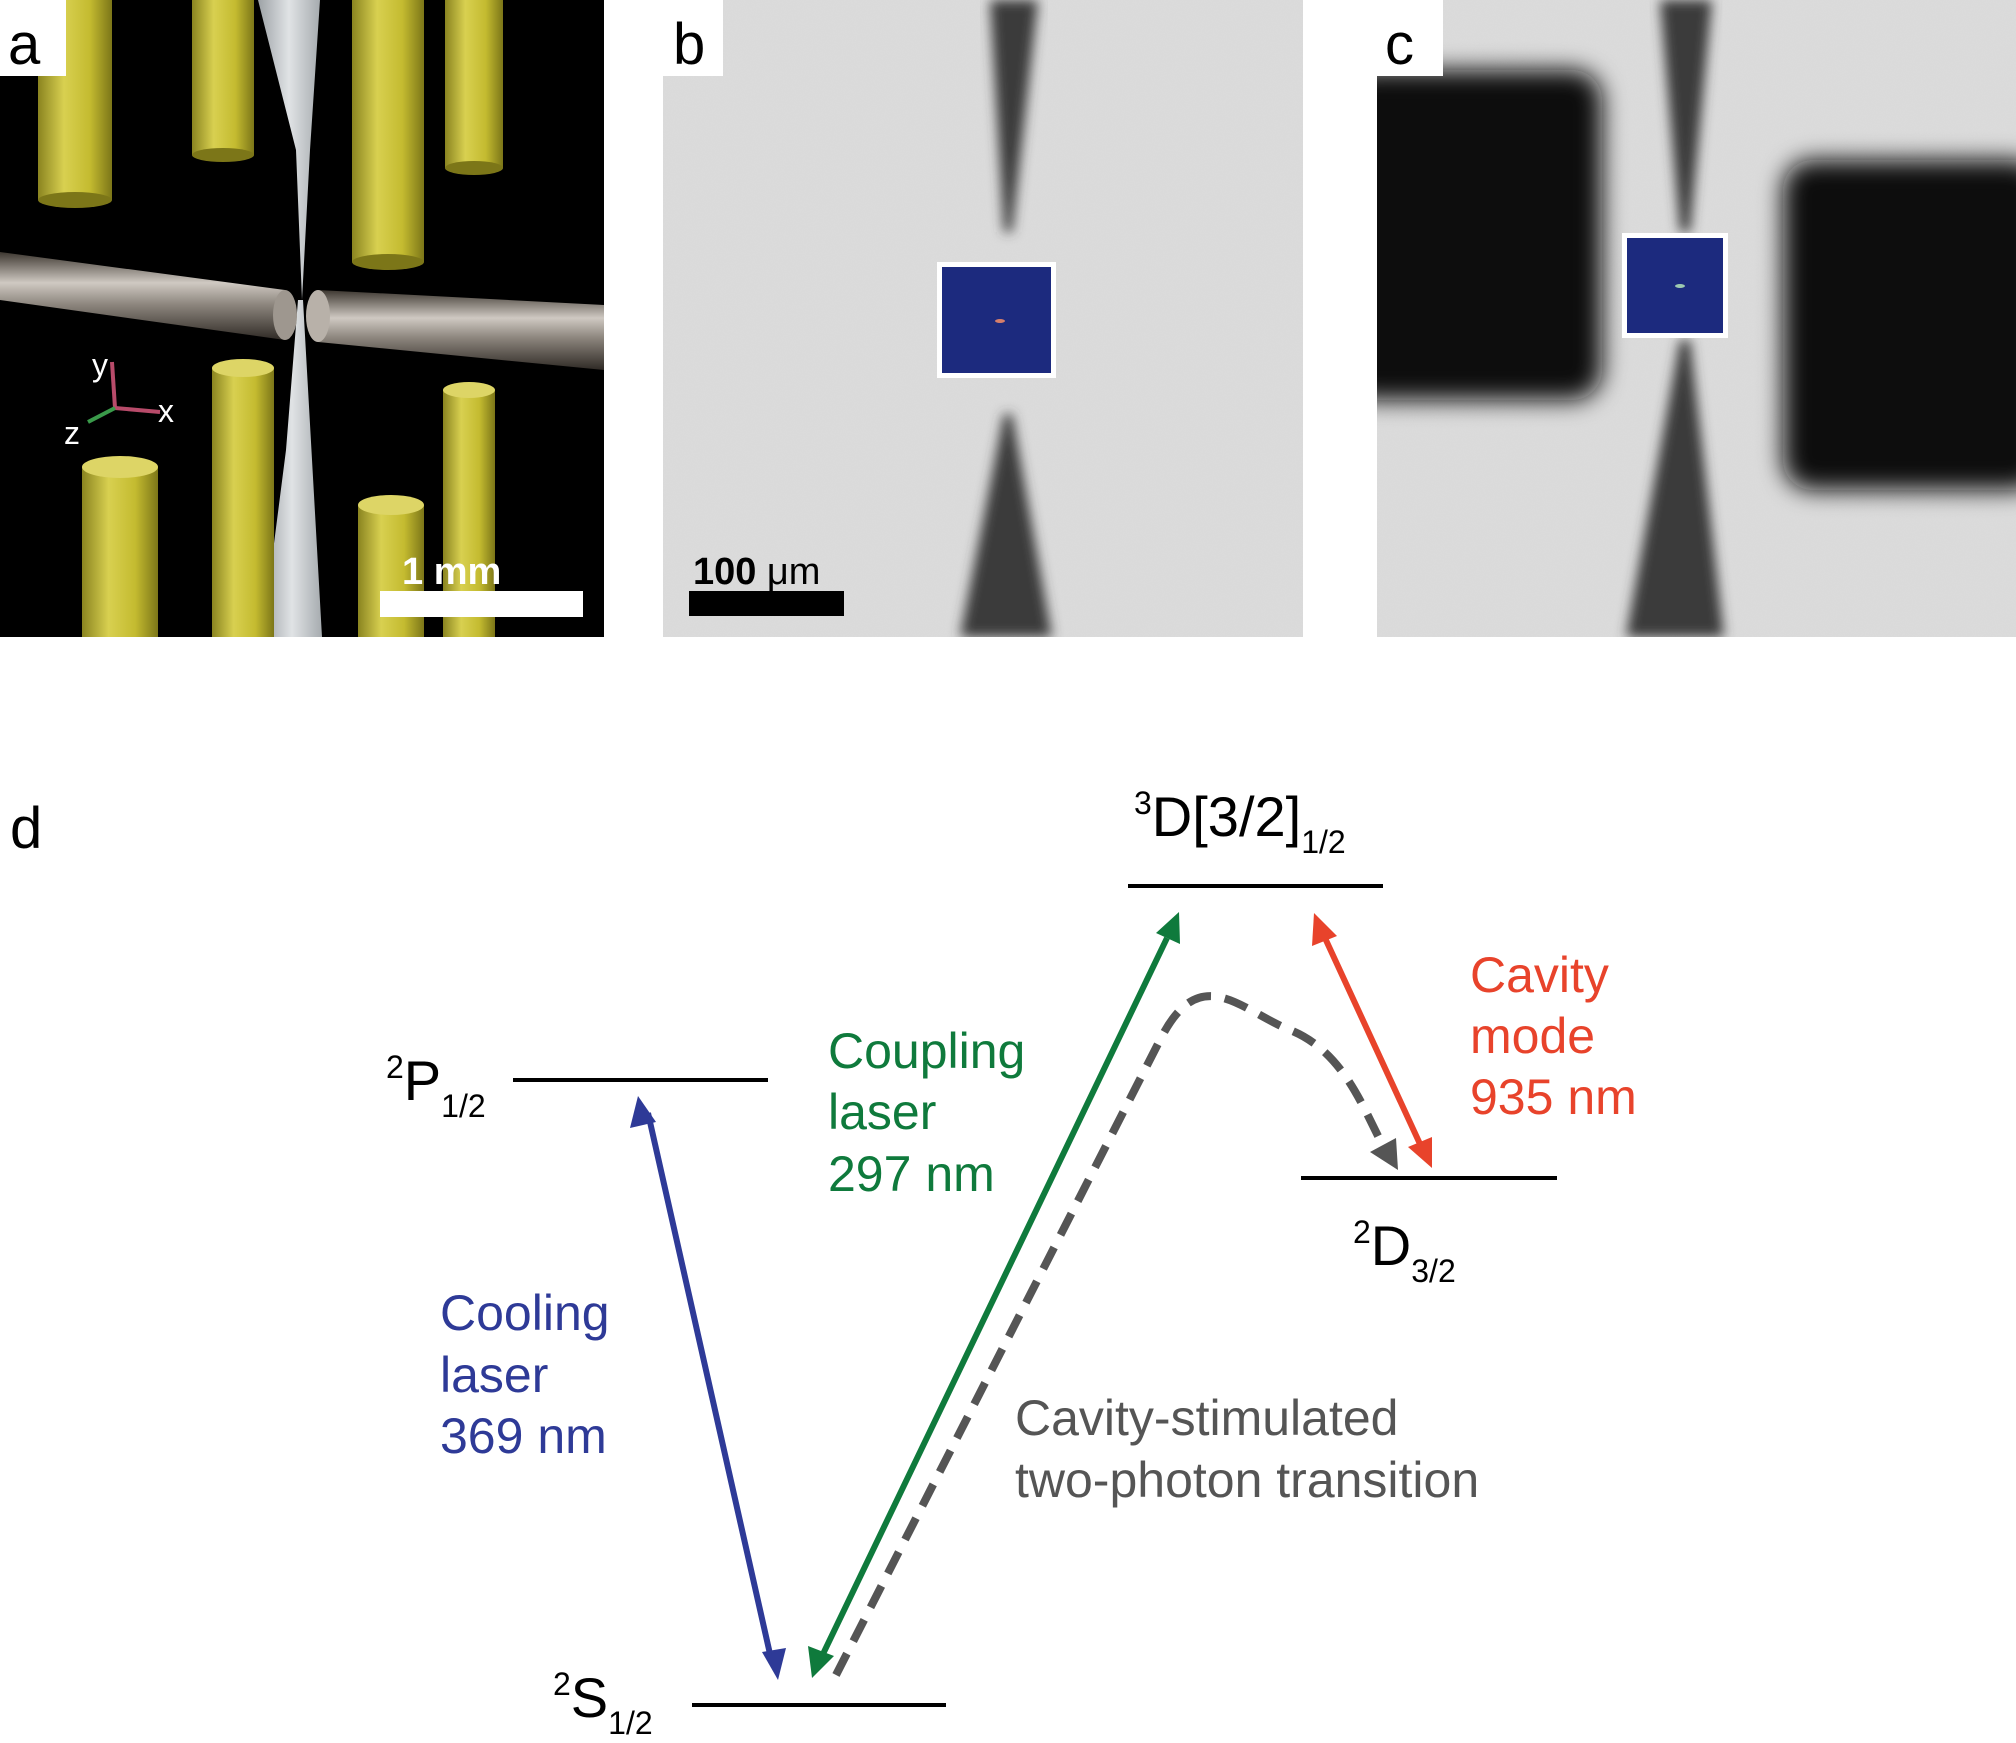 Image resolution: width=2016 pixels, height=1743 pixels. Describe the element at coordinates (1899, 325) in the screenshot. I see `right-block-shadow` at that location.